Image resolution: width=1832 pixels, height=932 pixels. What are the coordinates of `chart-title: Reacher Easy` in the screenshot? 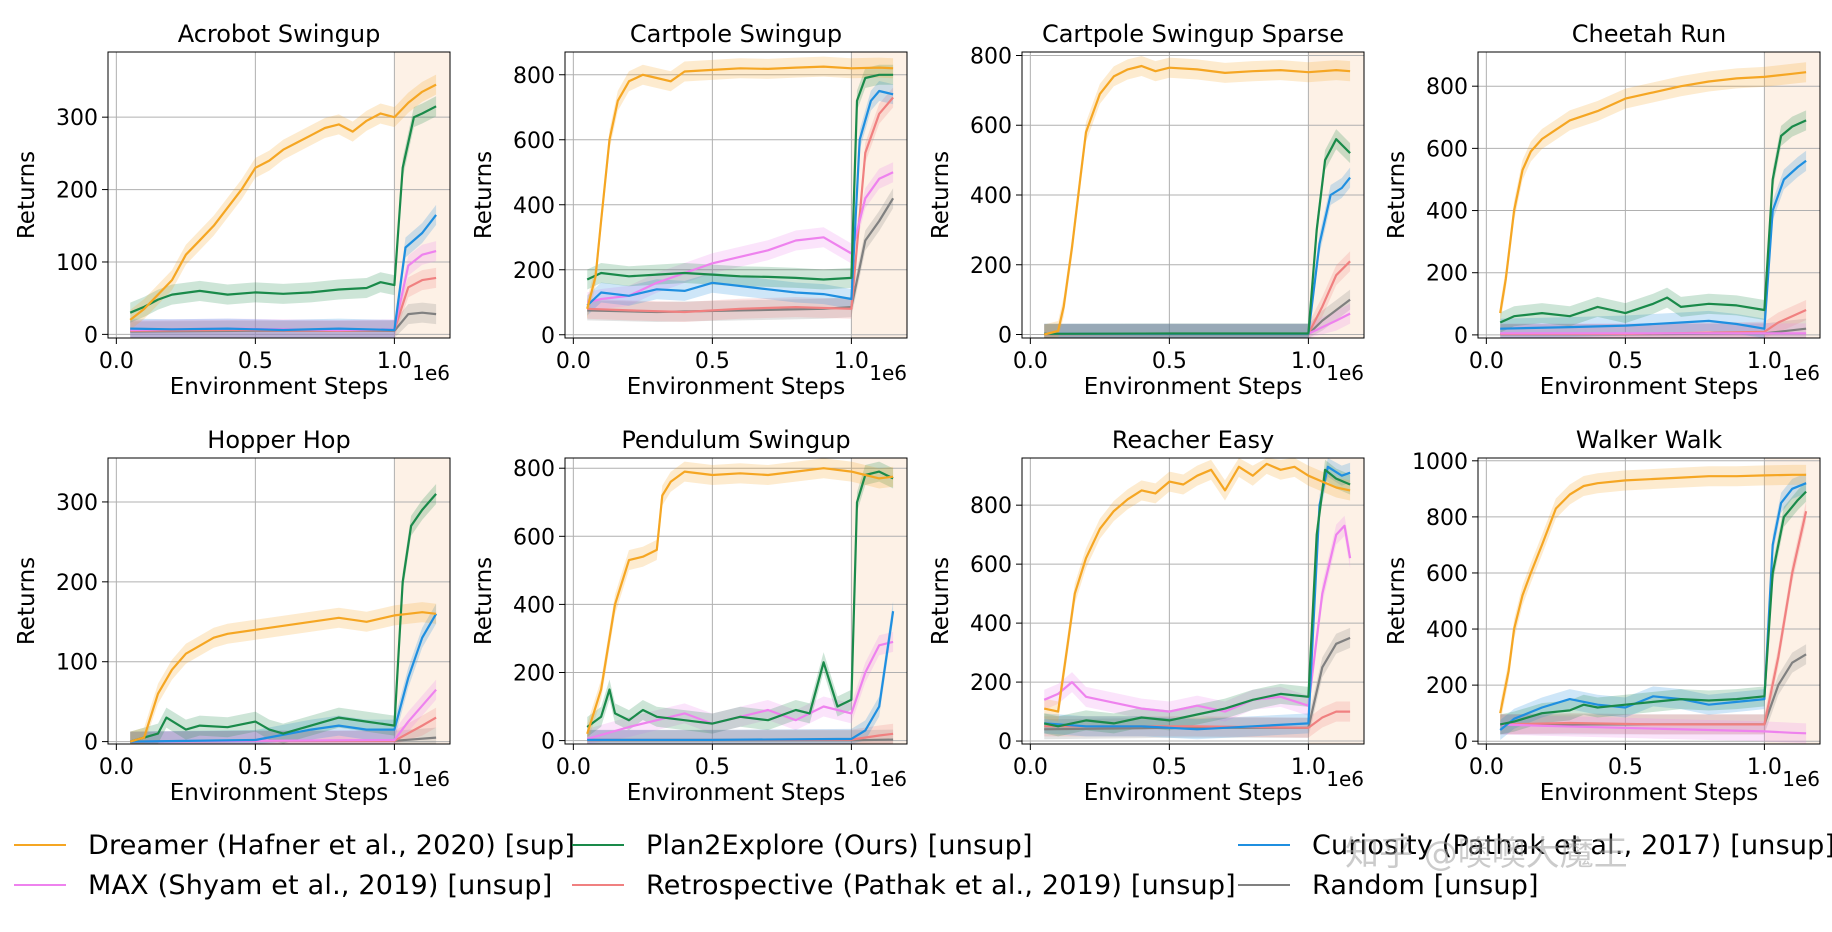 It's located at (1193, 440).